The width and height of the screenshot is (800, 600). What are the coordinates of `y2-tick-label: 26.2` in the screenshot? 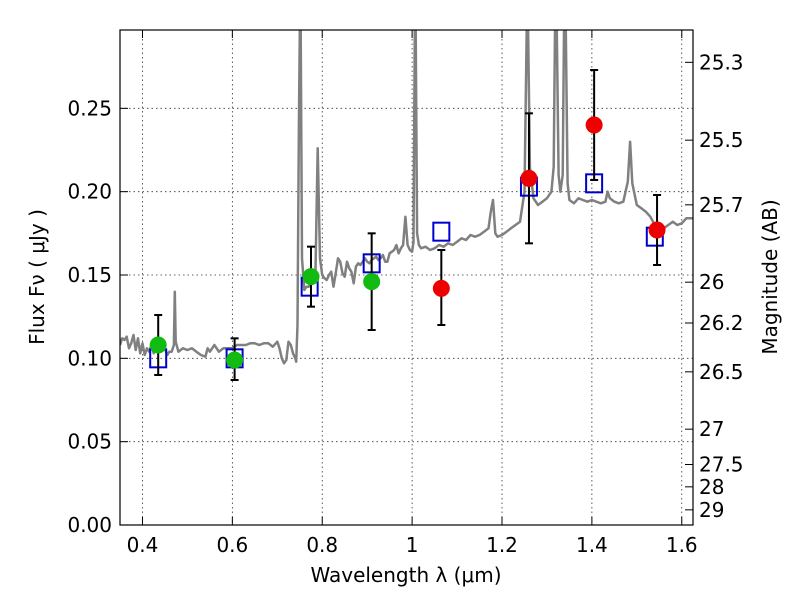 It's located at (721, 323).